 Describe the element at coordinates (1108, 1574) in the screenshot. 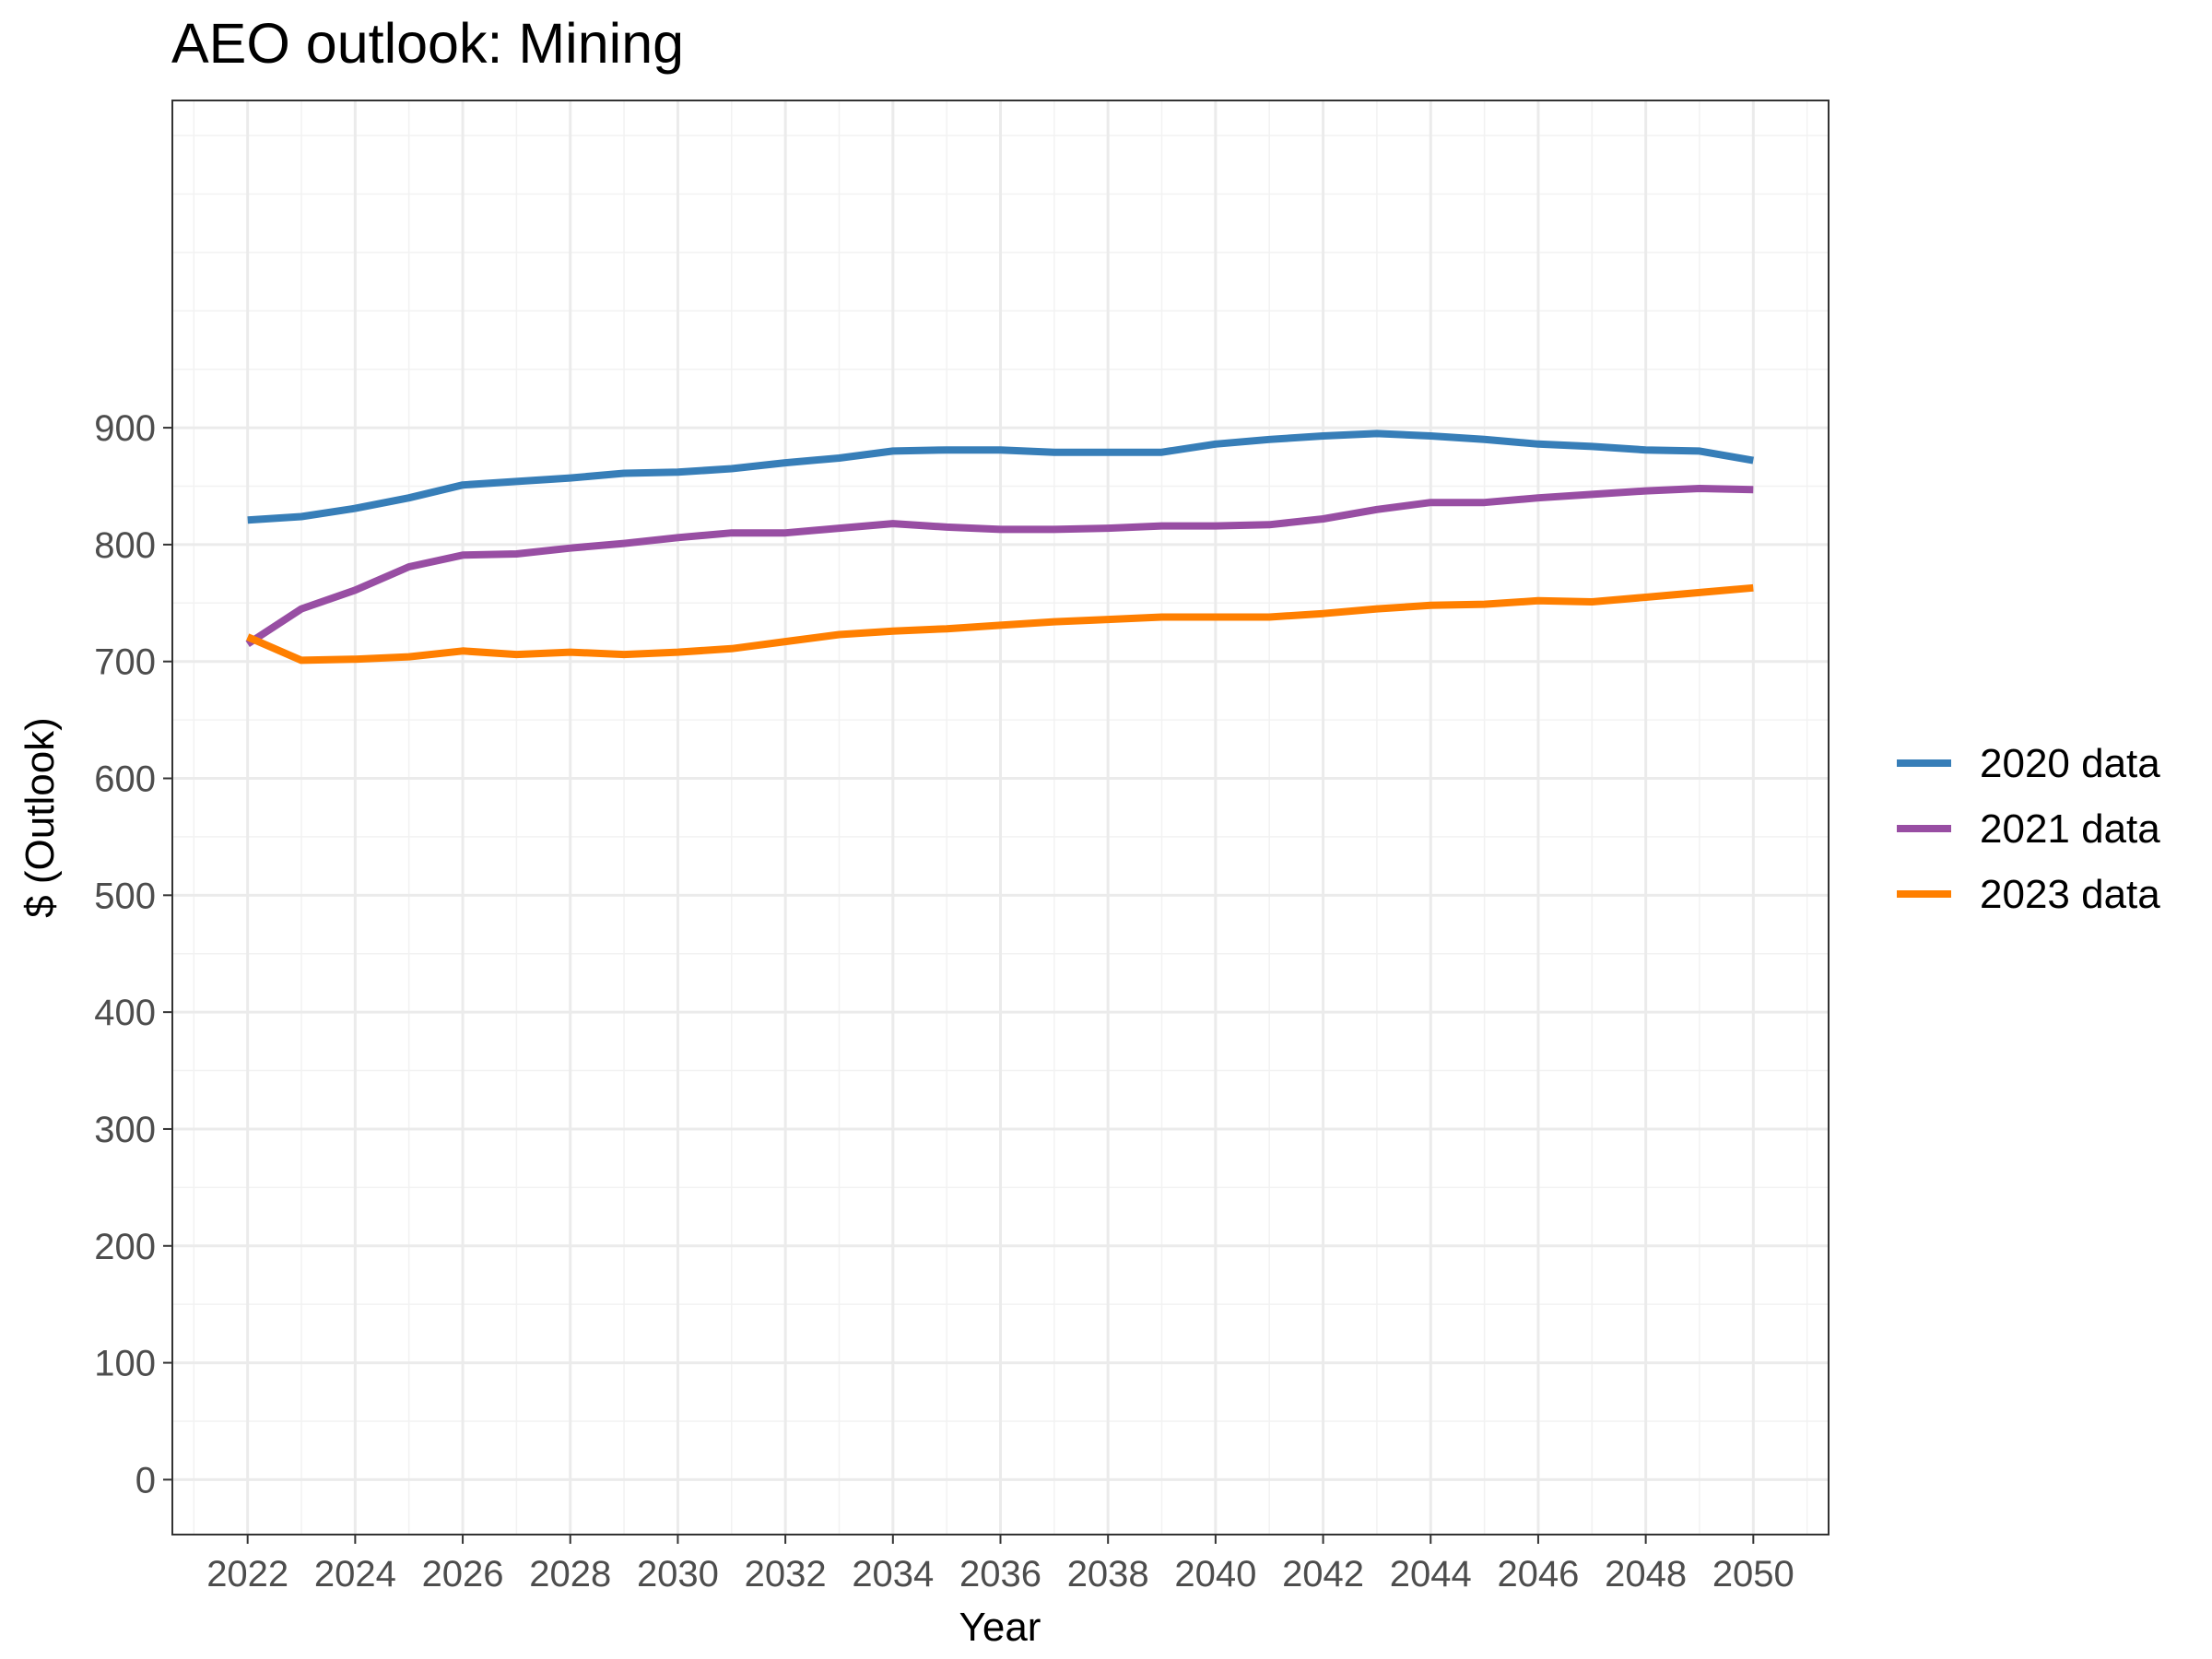

I see `x-tick-label: 2038` at that location.